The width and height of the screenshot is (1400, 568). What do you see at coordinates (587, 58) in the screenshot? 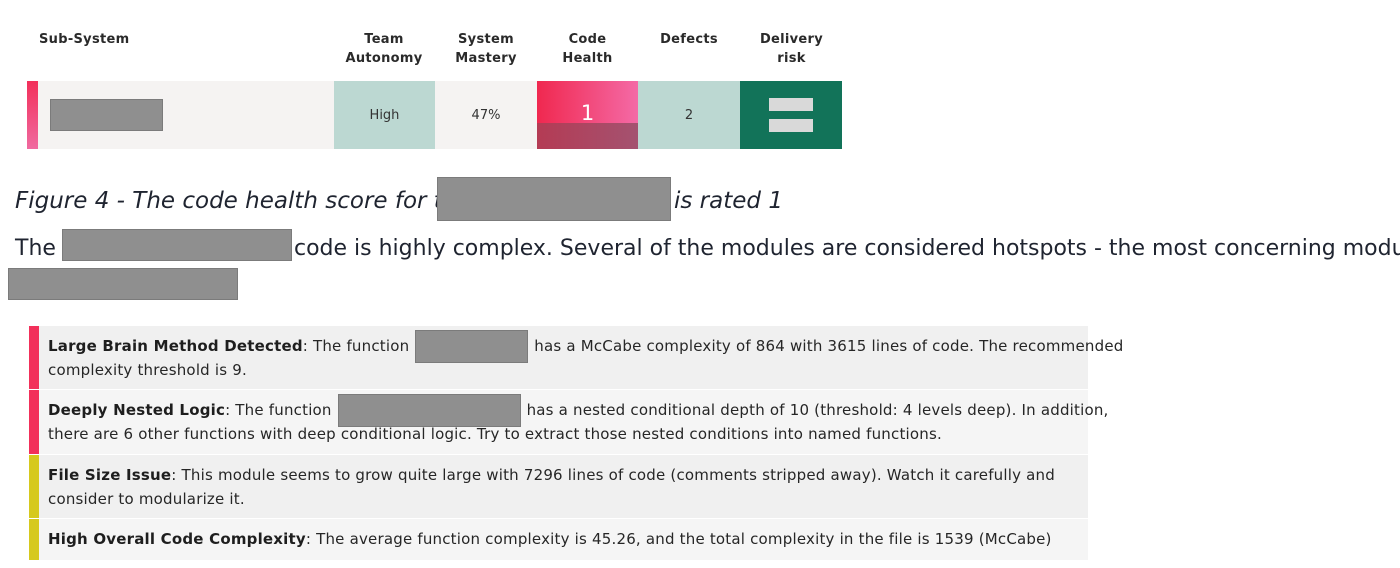
I see `header-code-health-line2: Health` at bounding box center [587, 58].